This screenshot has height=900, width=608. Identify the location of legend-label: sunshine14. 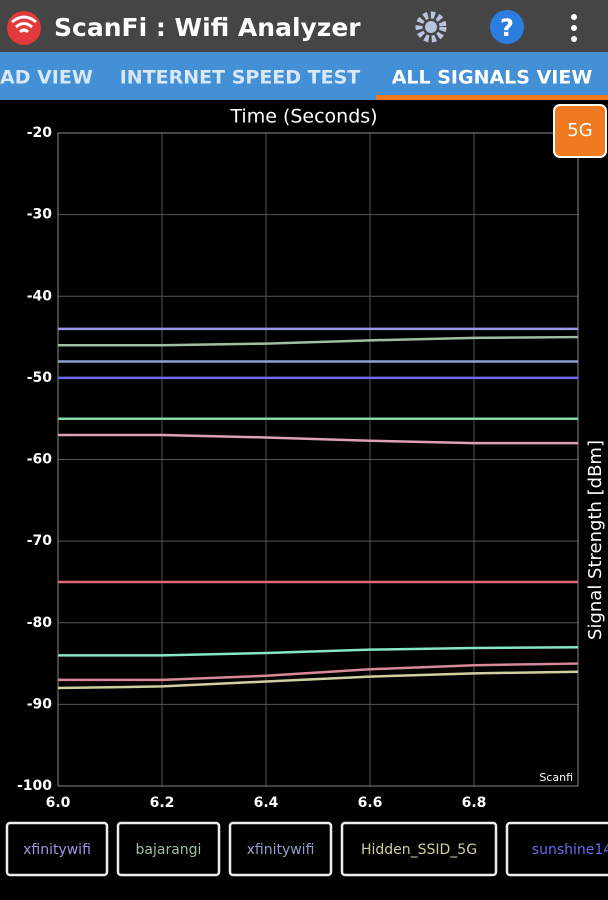
(570, 850).